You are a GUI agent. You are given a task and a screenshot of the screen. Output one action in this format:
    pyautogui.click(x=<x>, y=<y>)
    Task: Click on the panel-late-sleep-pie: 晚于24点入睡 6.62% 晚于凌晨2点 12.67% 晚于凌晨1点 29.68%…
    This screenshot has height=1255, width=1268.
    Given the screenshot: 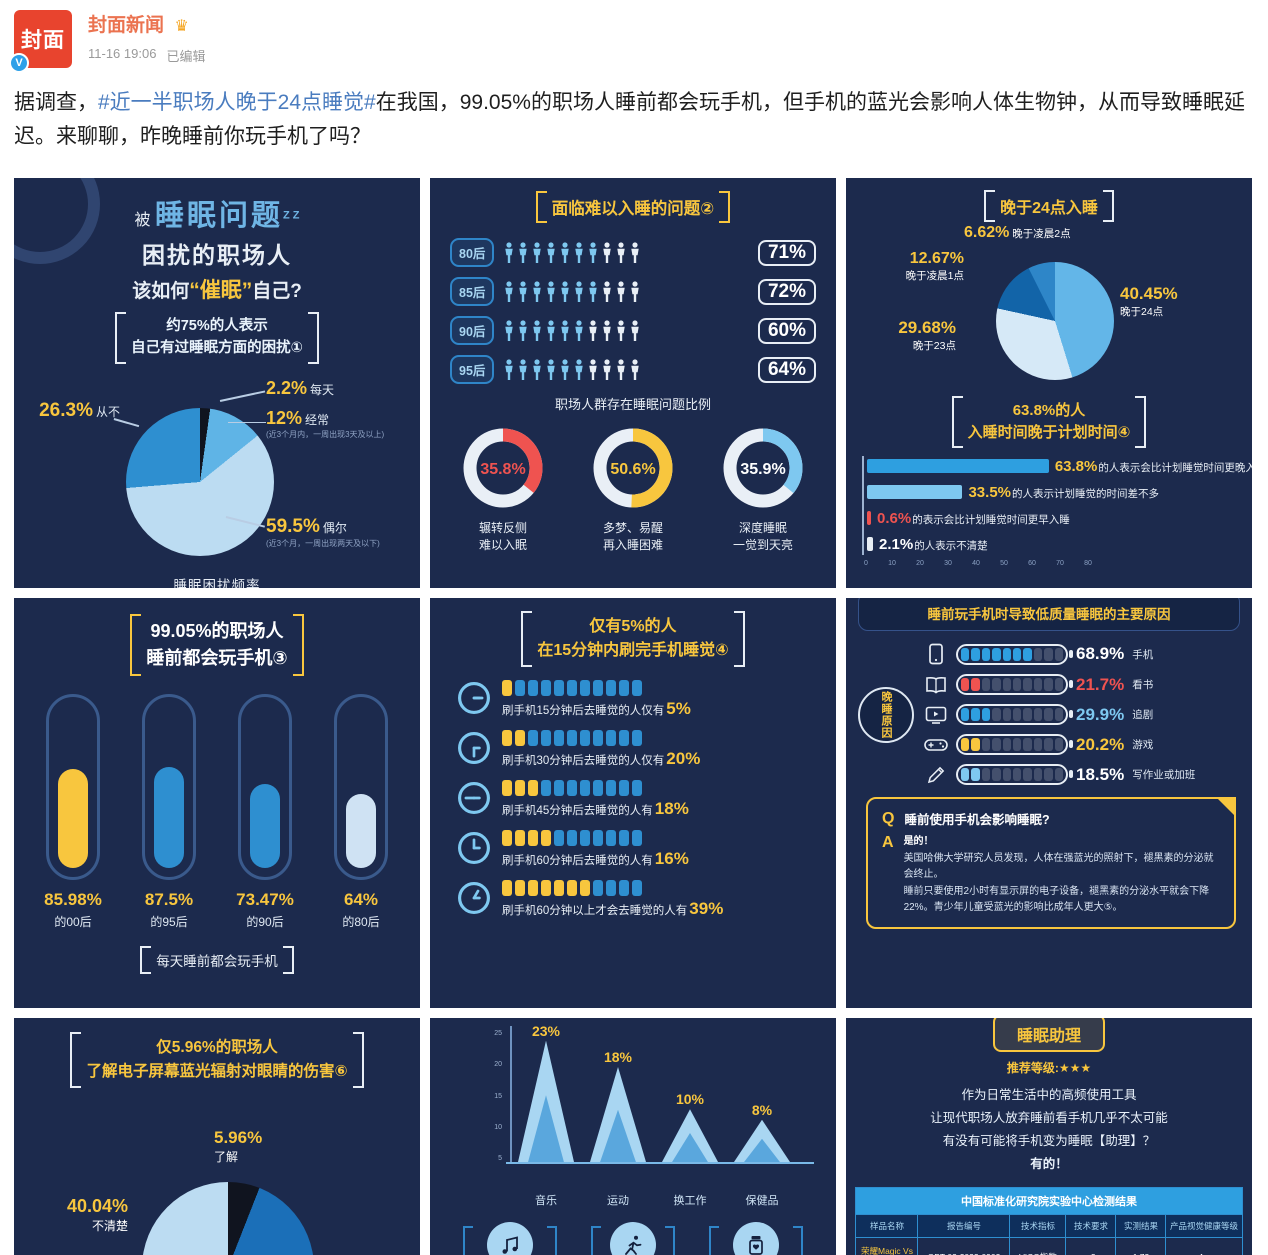 What is the action you would take?
    pyautogui.click(x=1049, y=383)
    